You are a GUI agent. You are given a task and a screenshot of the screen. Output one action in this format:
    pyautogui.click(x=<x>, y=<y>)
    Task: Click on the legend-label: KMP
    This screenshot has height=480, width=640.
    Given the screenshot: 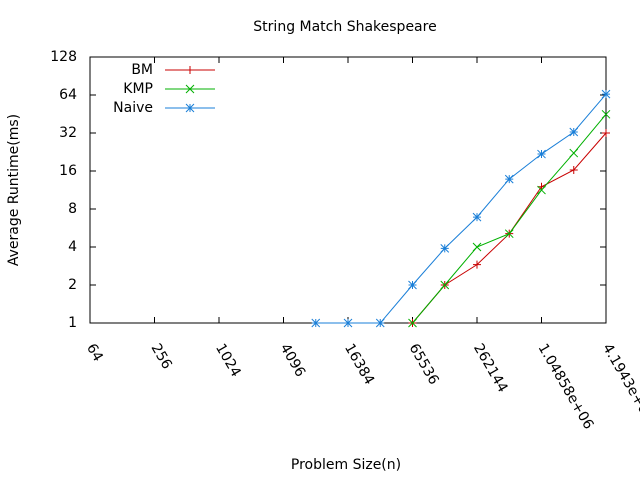 What is the action you would take?
    pyautogui.click(x=138, y=89)
    